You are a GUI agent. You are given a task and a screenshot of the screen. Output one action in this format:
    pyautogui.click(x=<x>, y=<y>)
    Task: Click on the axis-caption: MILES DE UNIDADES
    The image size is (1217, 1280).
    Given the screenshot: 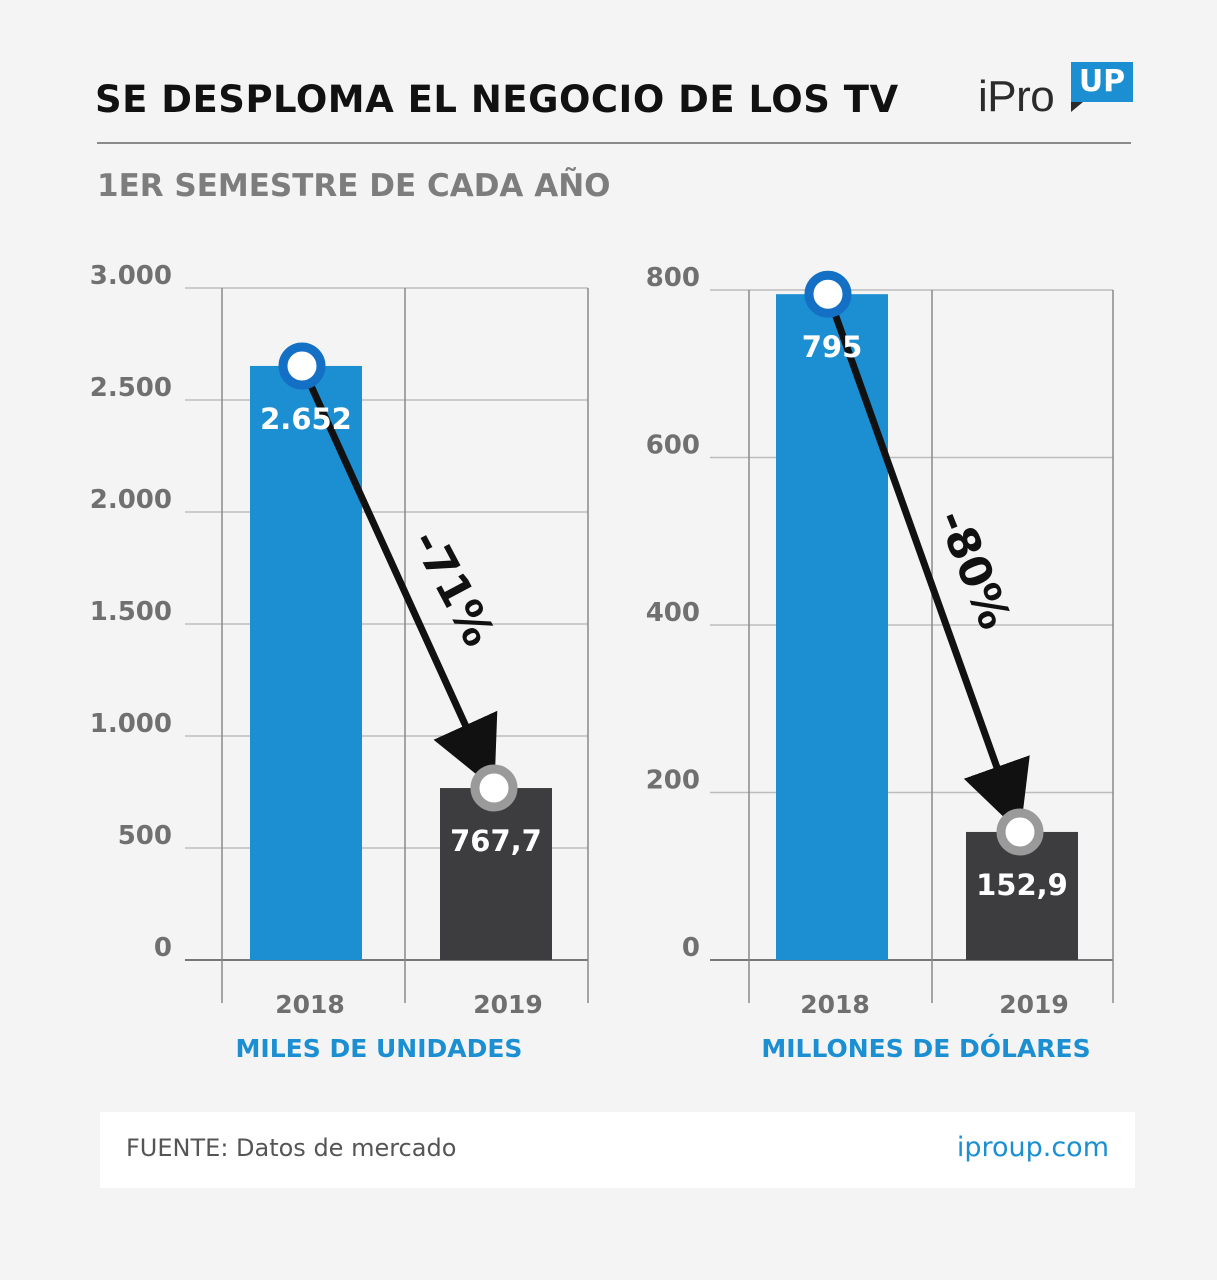 What is the action you would take?
    pyautogui.click(x=379, y=1048)
    